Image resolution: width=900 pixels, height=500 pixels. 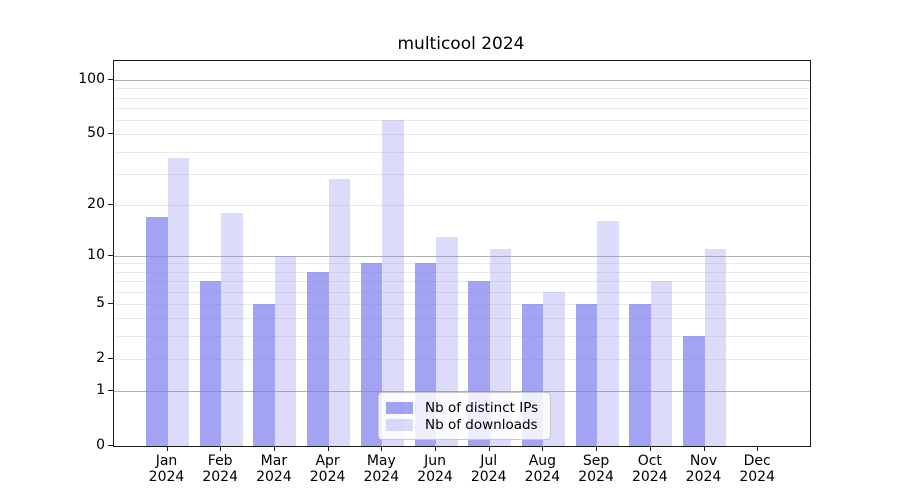 What do you see at coordinates (178, 301) in the screenshot?
I see `bar-s1-jan` at bounding box center [178, 301].